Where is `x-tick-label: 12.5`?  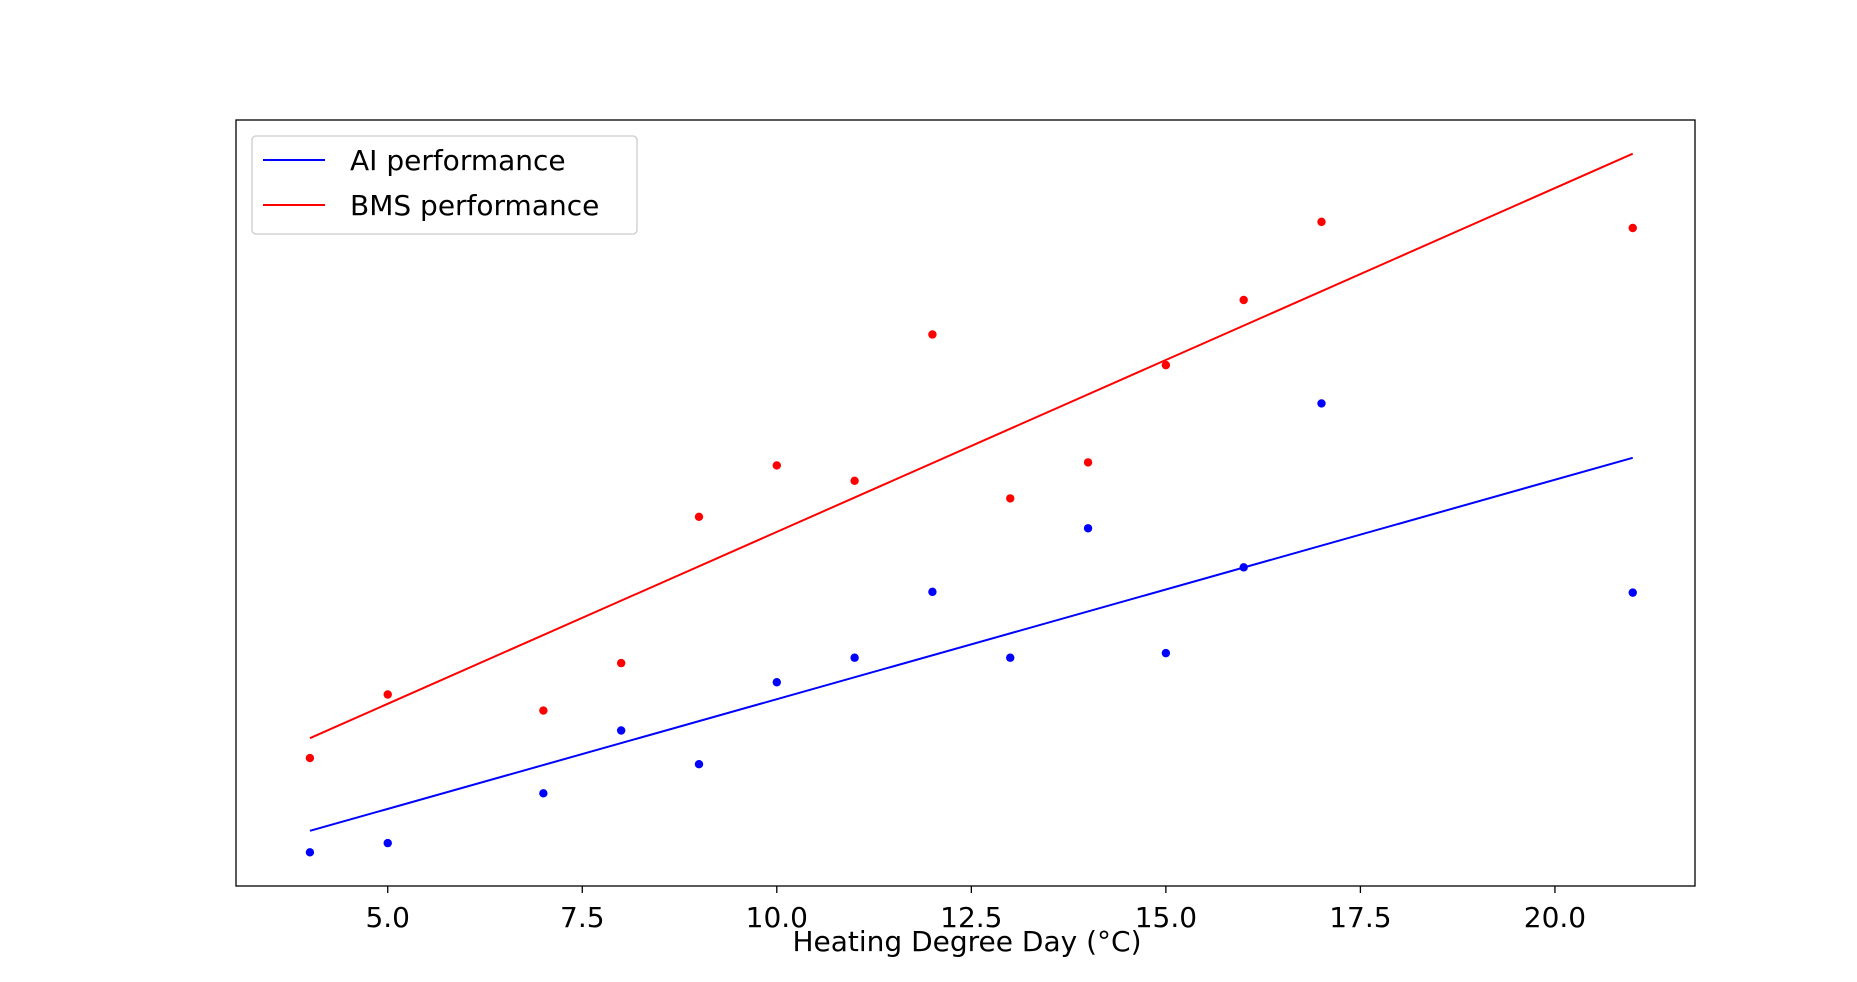
x-tick-label: 12.5 is located at coordinates (971, 917).